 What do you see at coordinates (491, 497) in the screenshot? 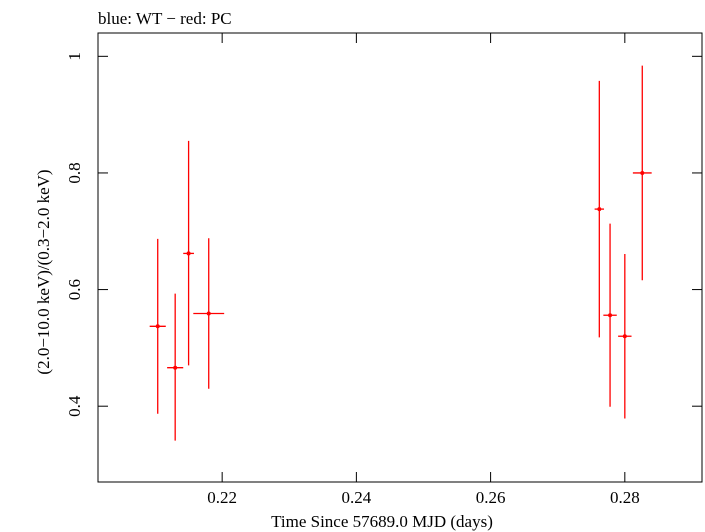
I see `x-tick-label: 0.26` at bounding box center [491, 497].